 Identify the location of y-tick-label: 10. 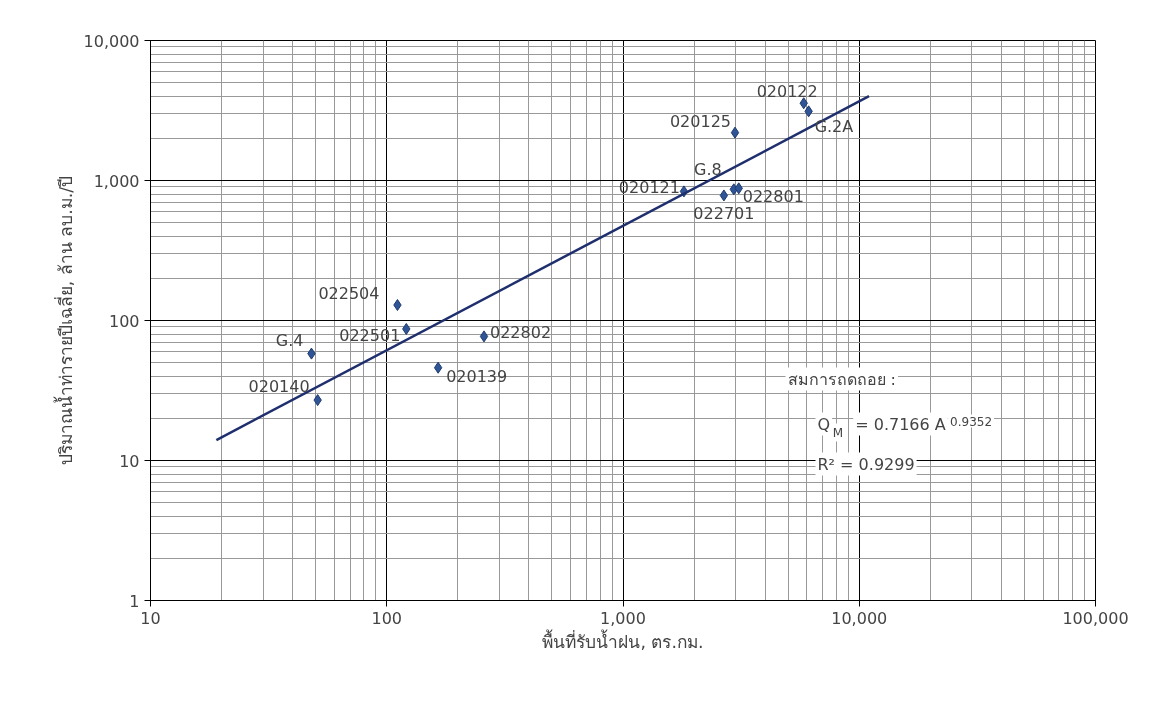
(129, 461).